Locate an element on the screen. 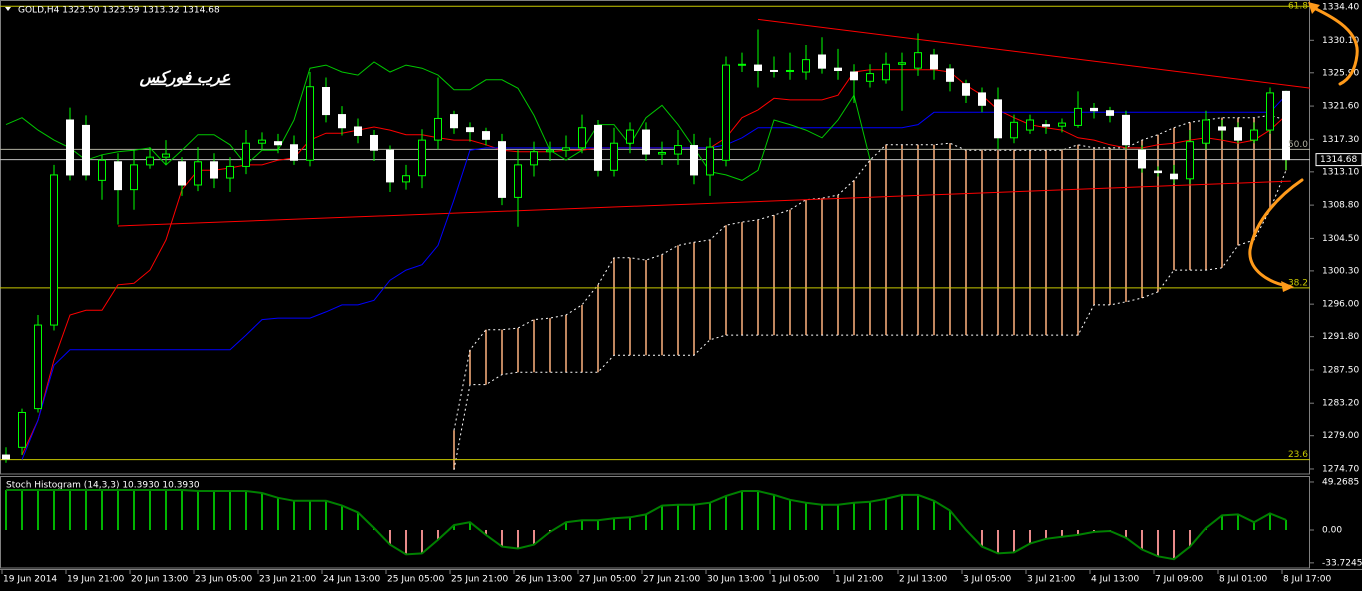 Image resolution: width=1362 pixels, height=591 pixels. y-tick-label: 1283.20 is located at coordinates (1340, 404).